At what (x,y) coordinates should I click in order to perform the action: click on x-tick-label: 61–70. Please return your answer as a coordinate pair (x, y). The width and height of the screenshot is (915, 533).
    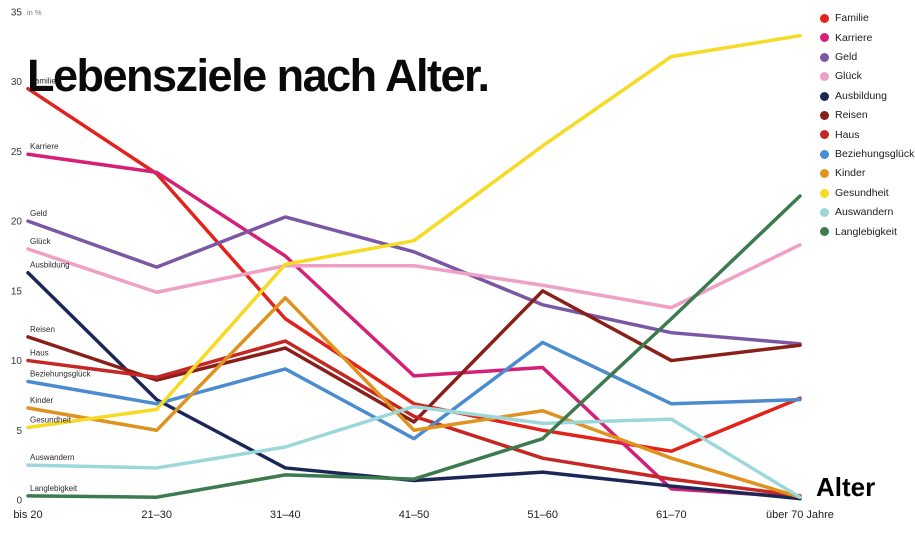
    Looking at the image, I should click on (671, 515).